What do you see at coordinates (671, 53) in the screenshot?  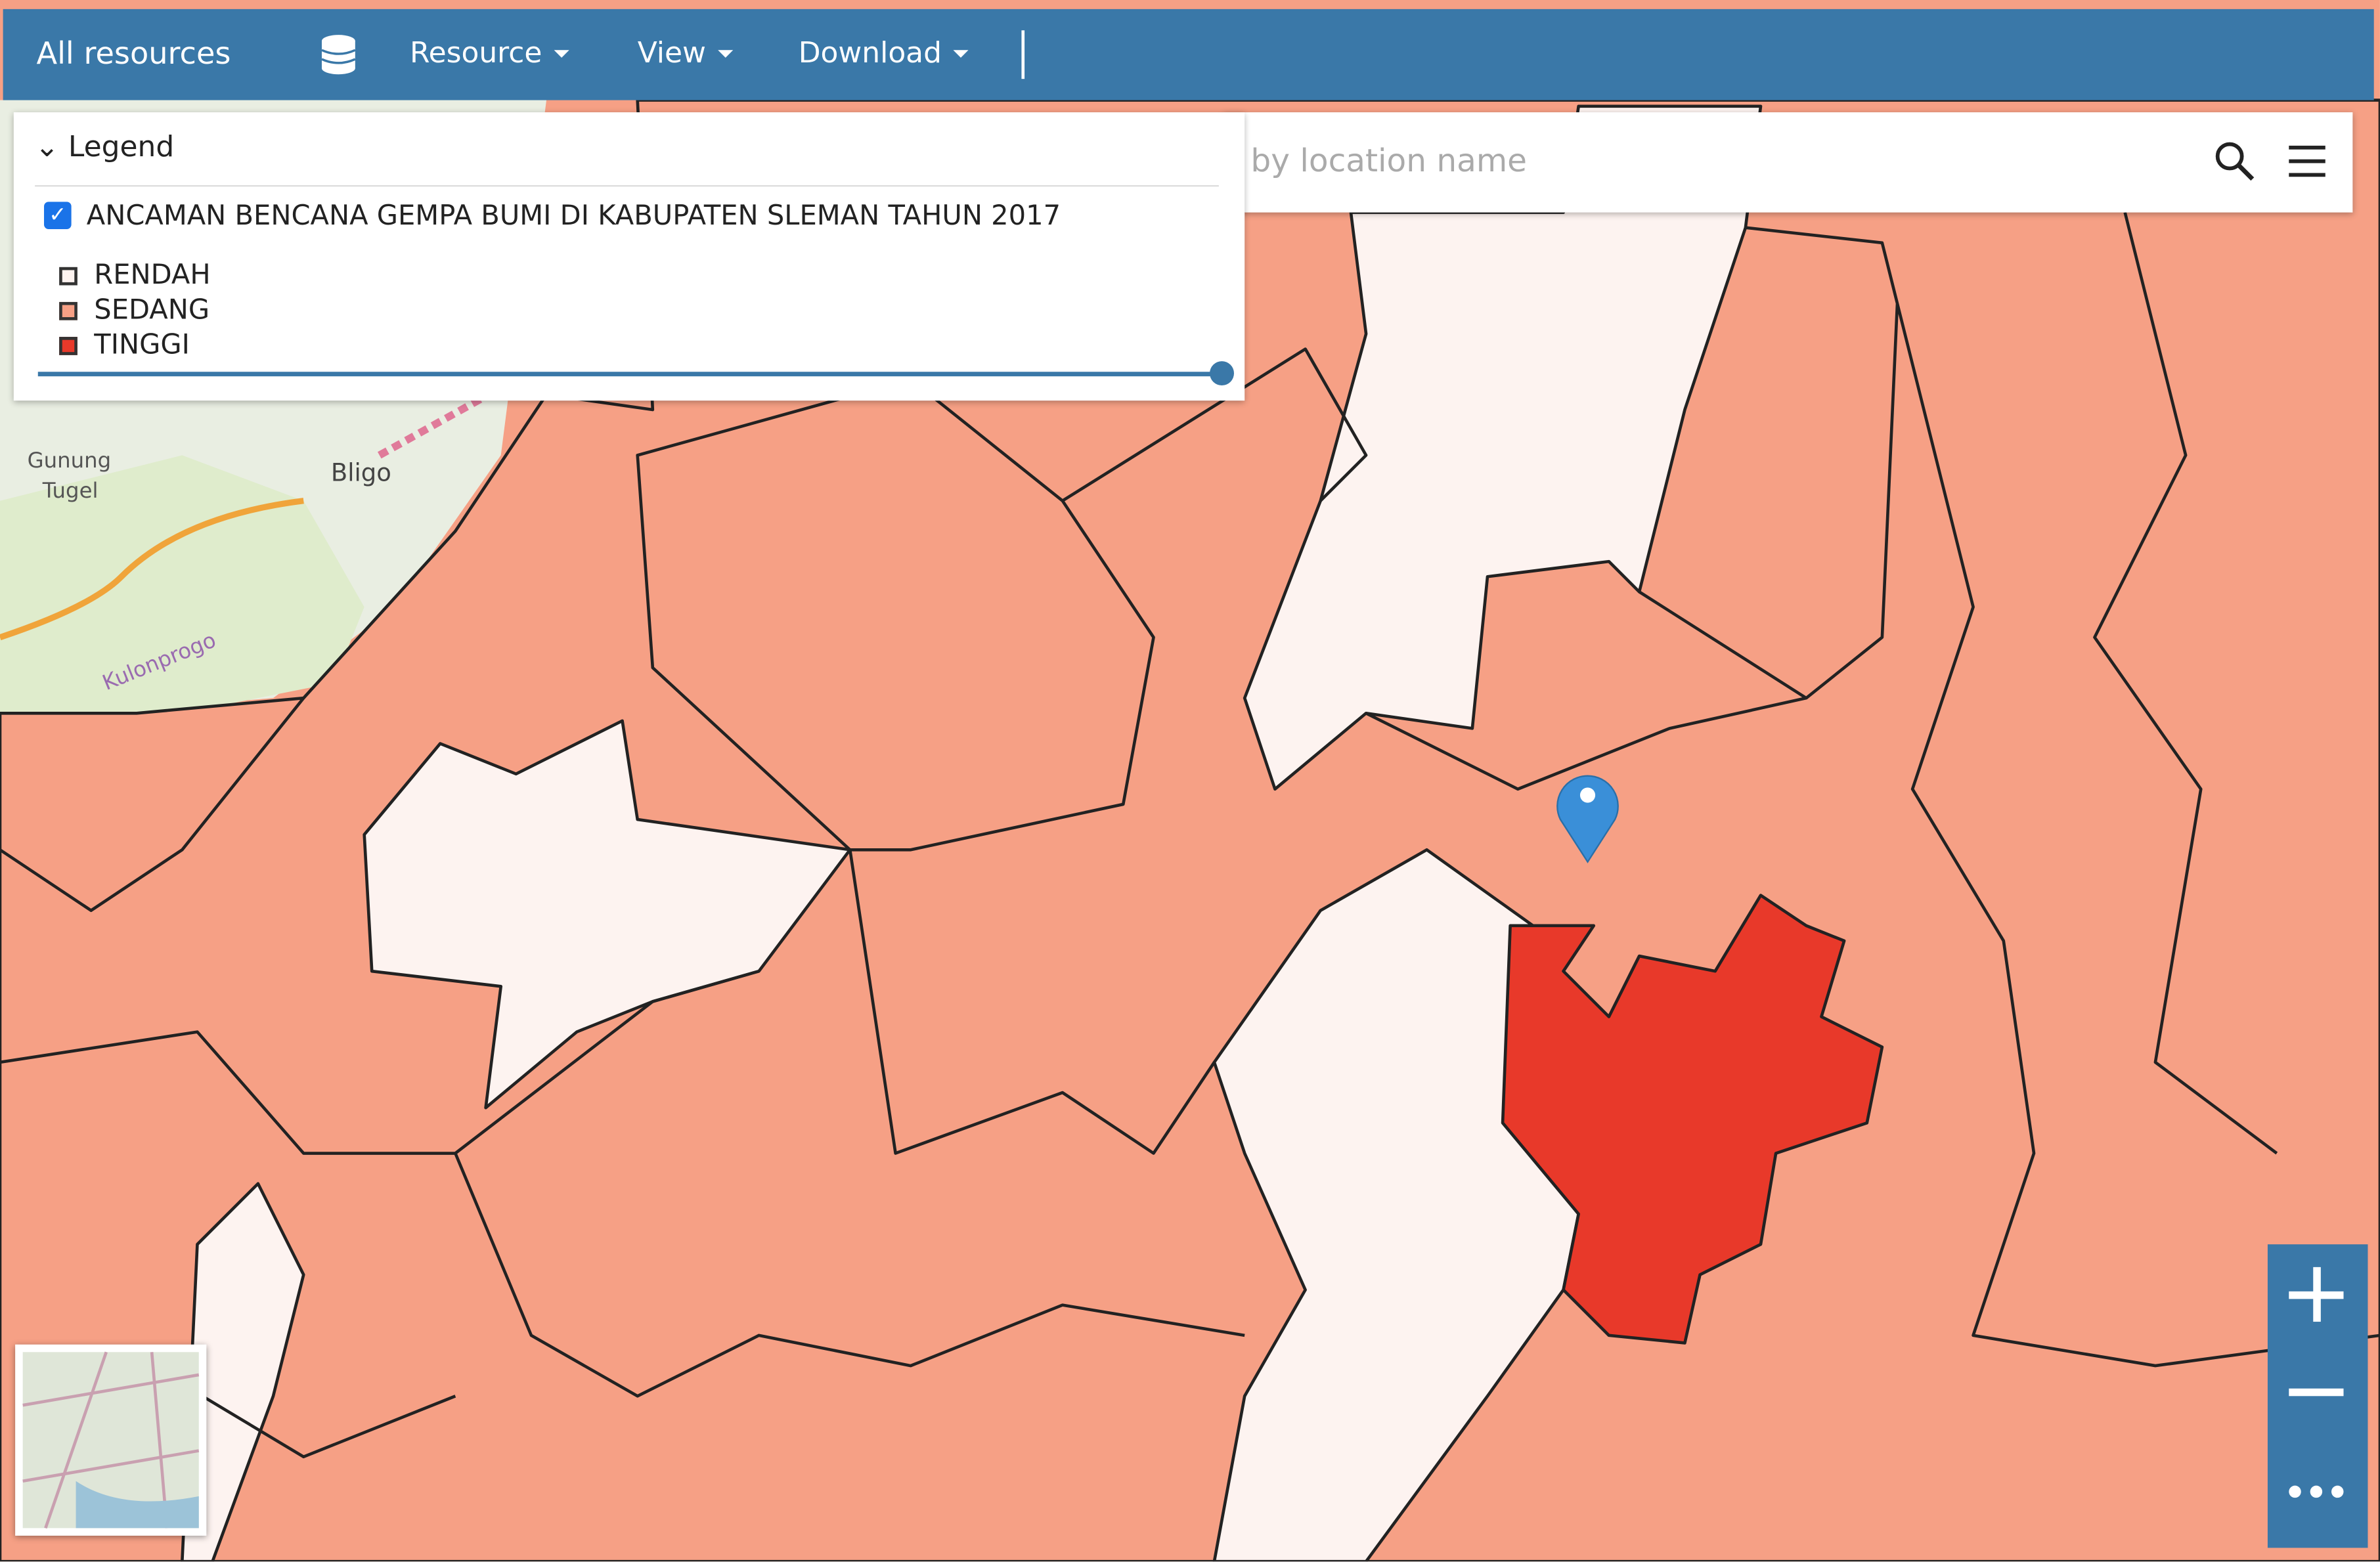 I see `menu-label: View` at bounding box center [671, 53].